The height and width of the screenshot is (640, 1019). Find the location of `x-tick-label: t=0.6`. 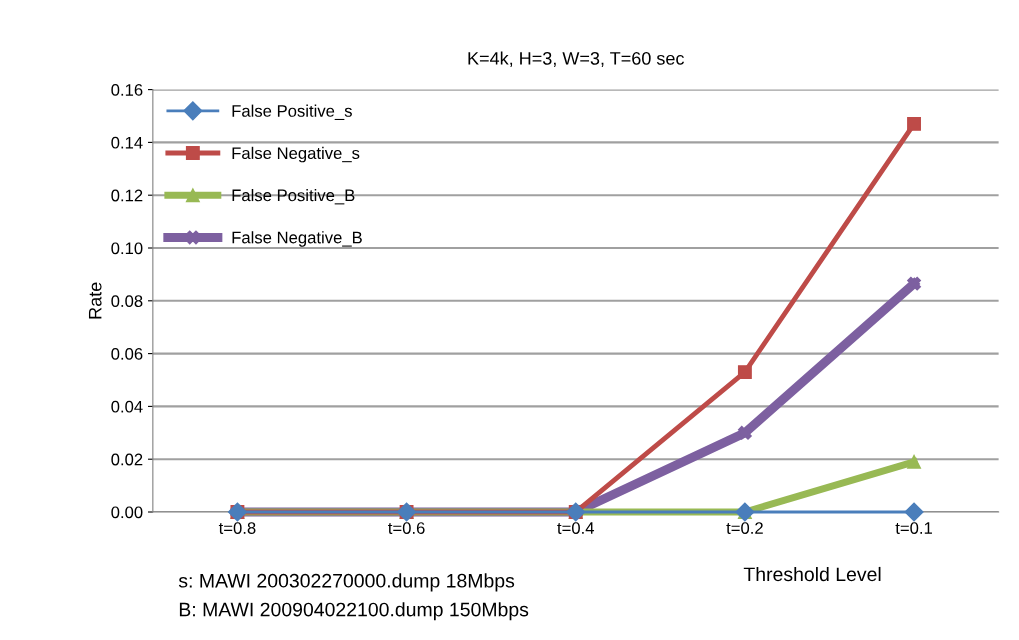

x-tick-label: t=0.6 is located at coordinates (406, 528).